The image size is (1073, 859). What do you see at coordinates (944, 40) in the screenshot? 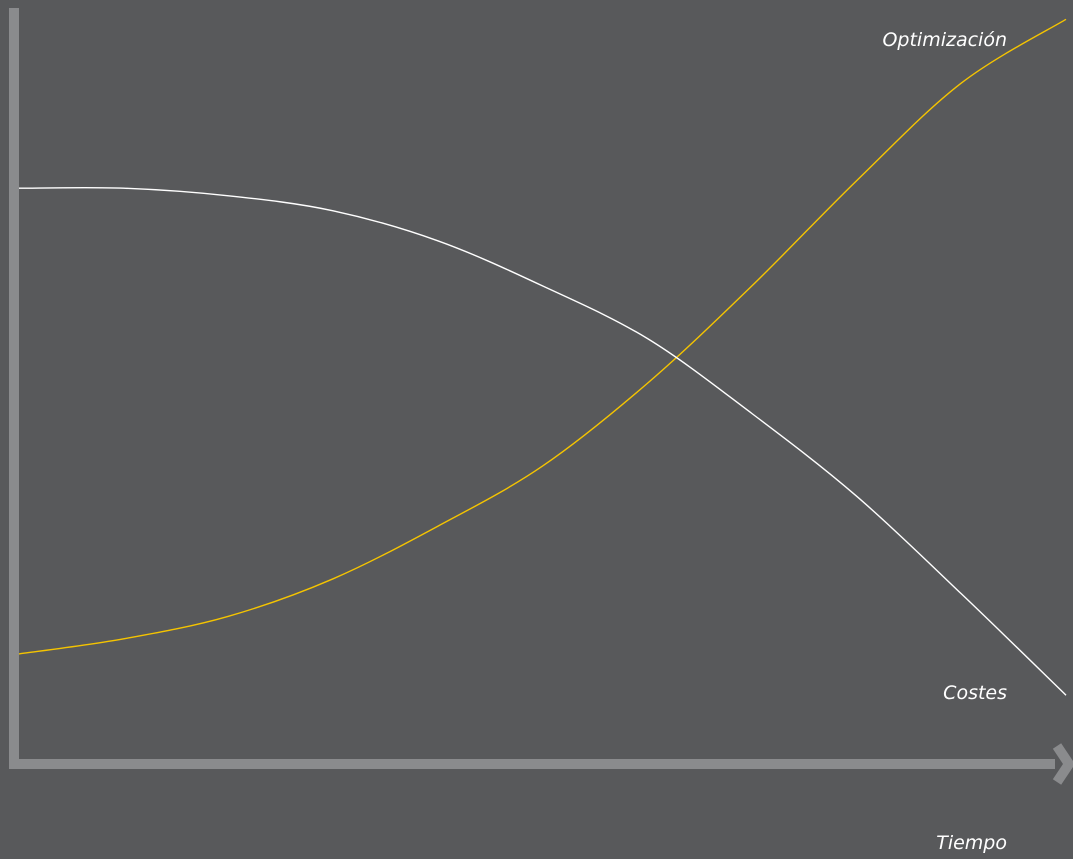
I see `series-label-optimizacion: Optimización` at bounding box center [944, 40].